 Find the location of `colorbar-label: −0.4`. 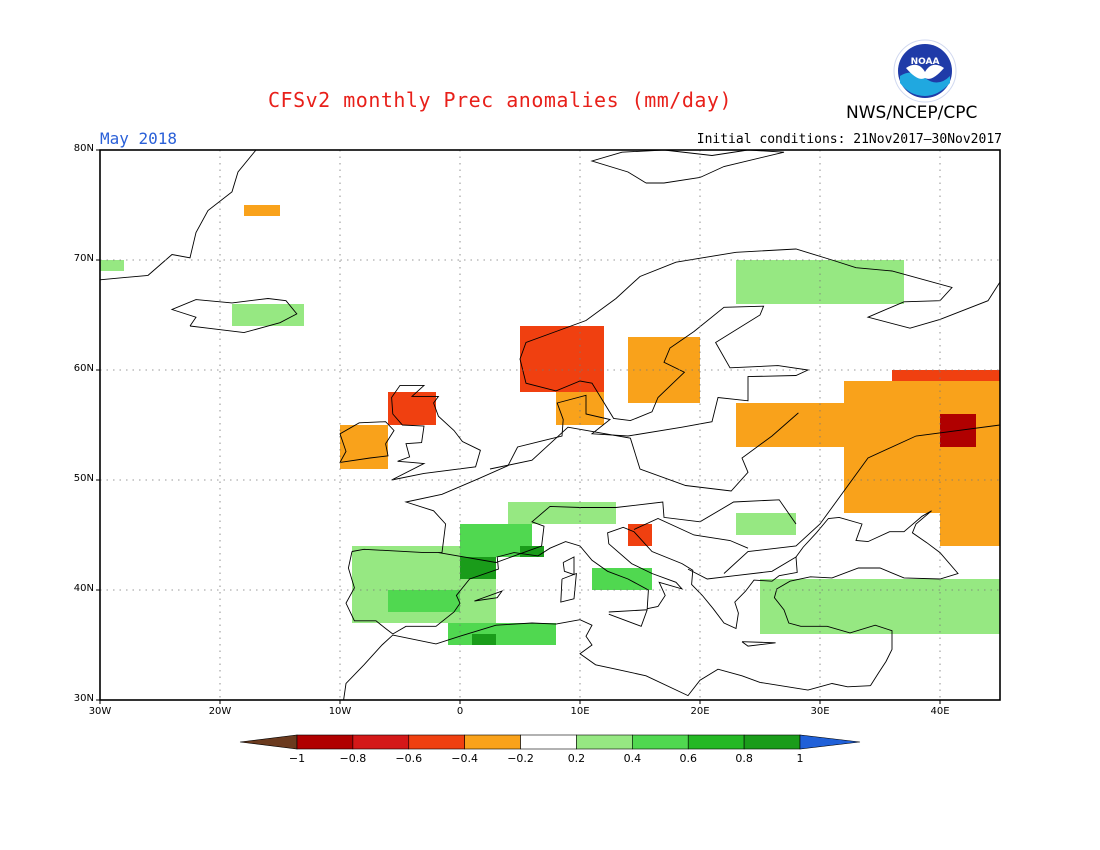

colorbar-label: −0.4 is located at coordinates (465, 758).